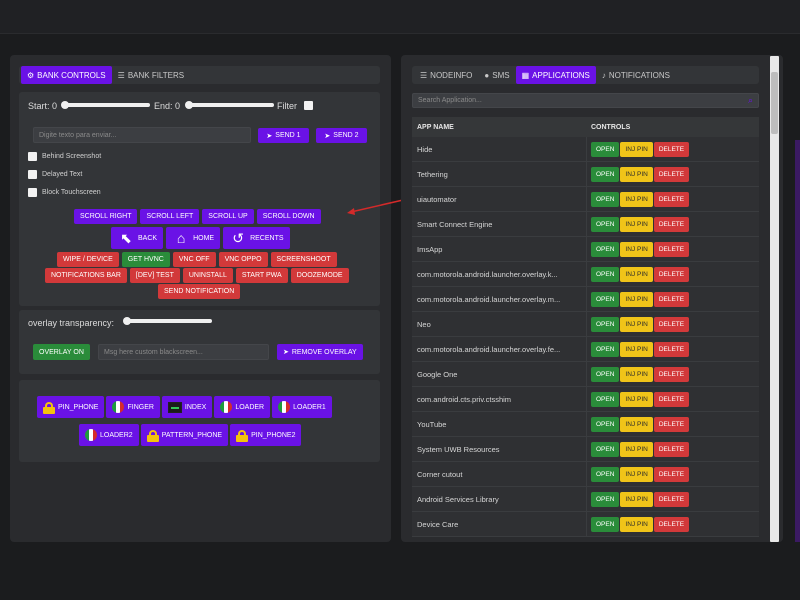 The width and height of the screenshot is (800, 600). Describe the element at coordinates (585, 100) in the screenshot. I see `application-search-input: Search Application... ⌕` at that location.